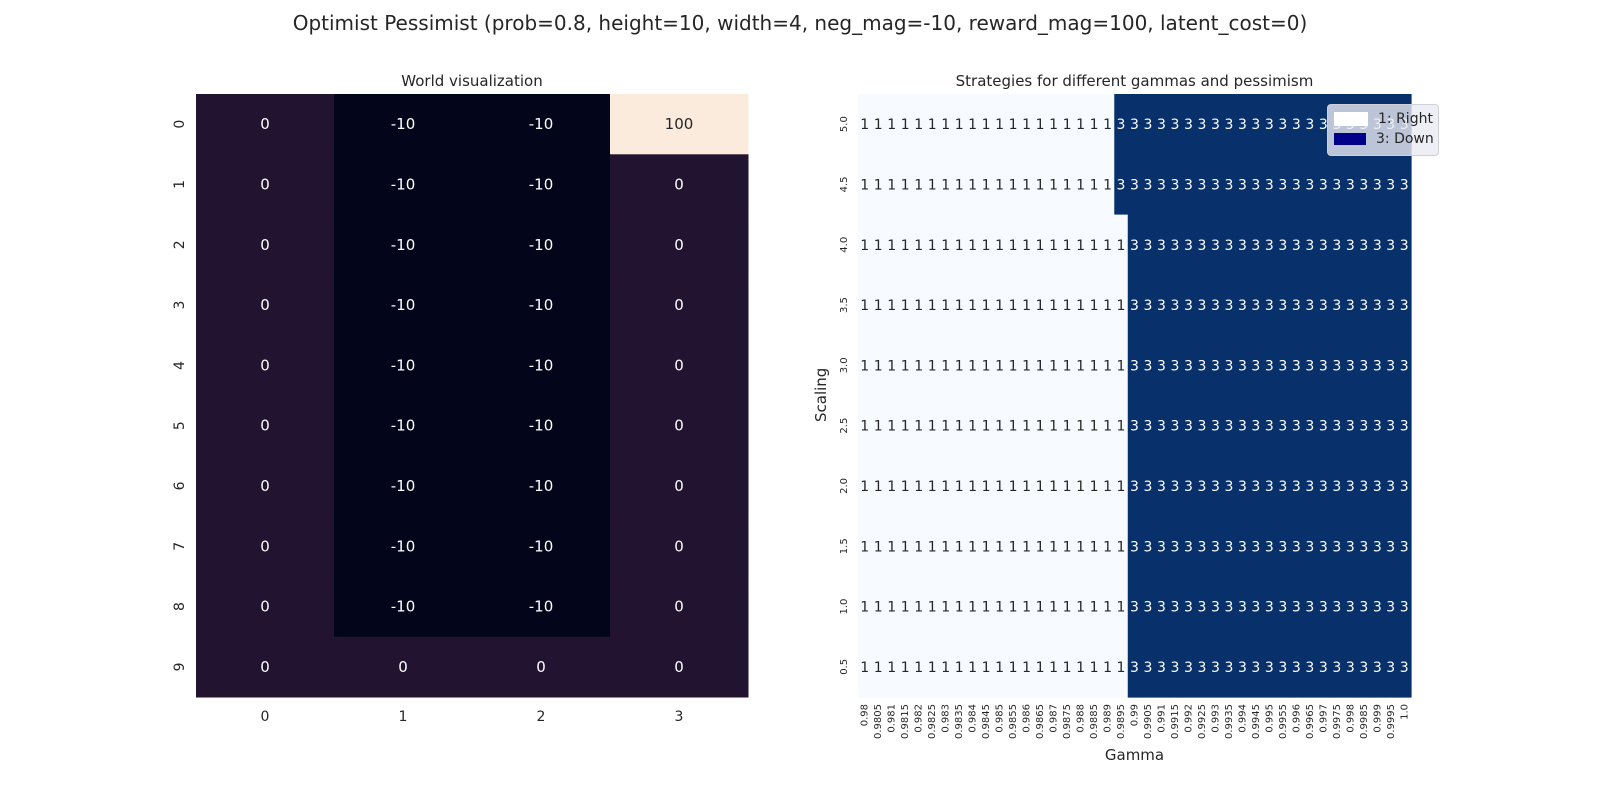 The width and height of the screenshot is (1600, 800). What do you see at coordinates (1188, 718) in the screenshot?
I see `gamma-tick: 0.992` at bounding box center [1188, 718].